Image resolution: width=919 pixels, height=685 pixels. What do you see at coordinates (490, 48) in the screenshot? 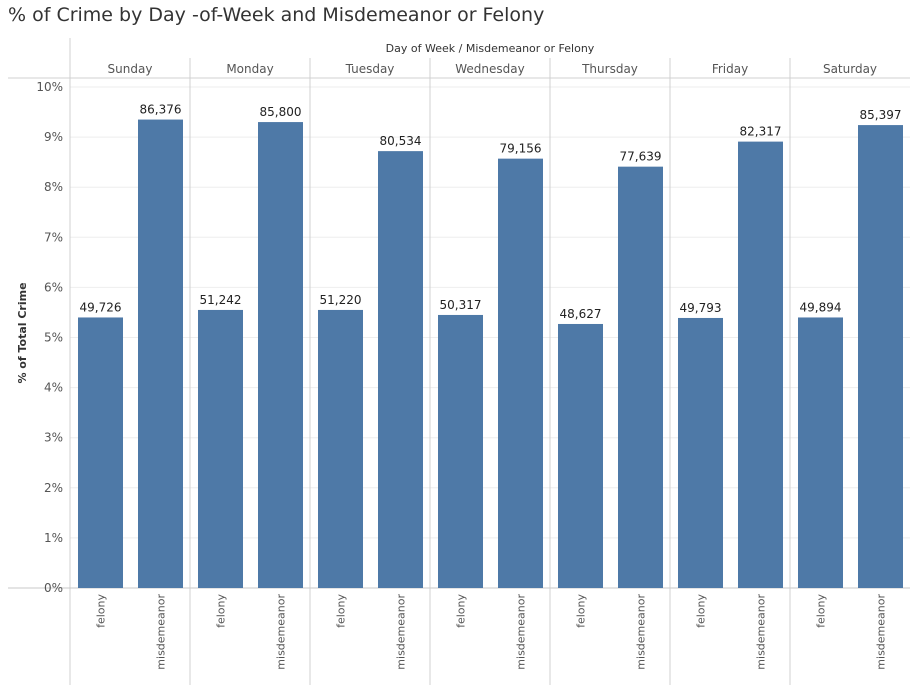
I see `column-header: Day of Week / Misdemeanor or Felony` at bounding box center [490, 48].